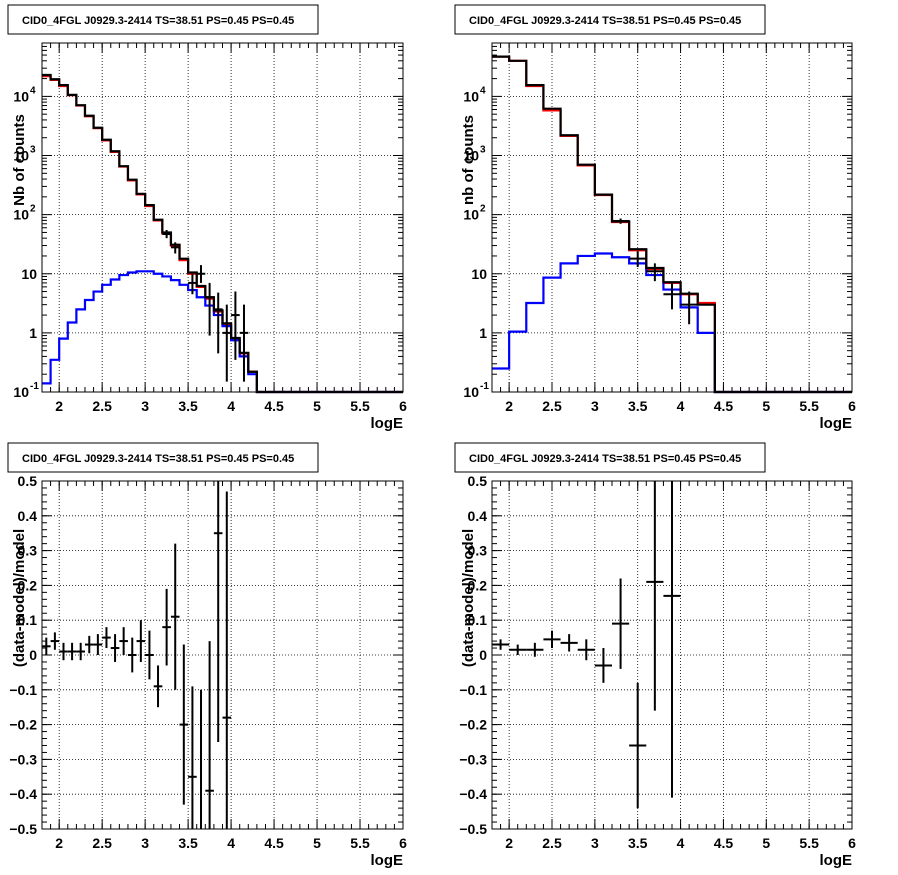 The height and width of the screenshot is (875, 898). I want to click on y-tick-label: −0.4, so click(23, 794).